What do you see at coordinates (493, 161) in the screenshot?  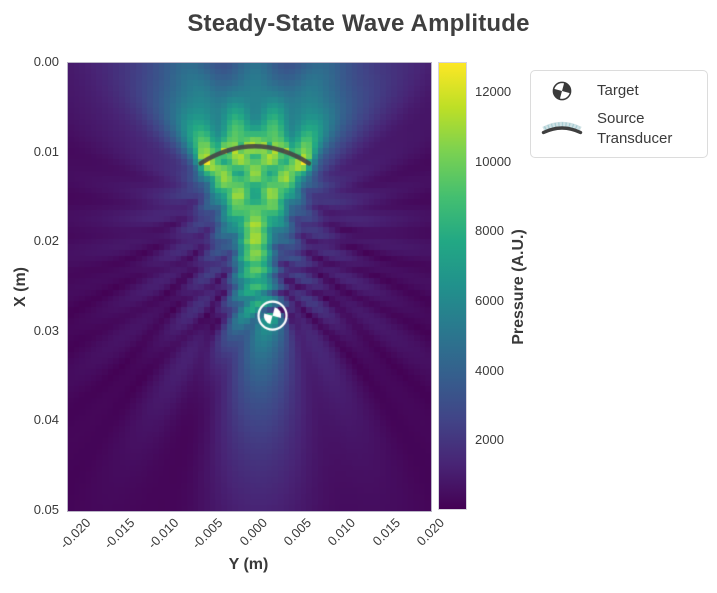 I see `colorbar-tick-label: 10000` at bounding box center [493, 161].